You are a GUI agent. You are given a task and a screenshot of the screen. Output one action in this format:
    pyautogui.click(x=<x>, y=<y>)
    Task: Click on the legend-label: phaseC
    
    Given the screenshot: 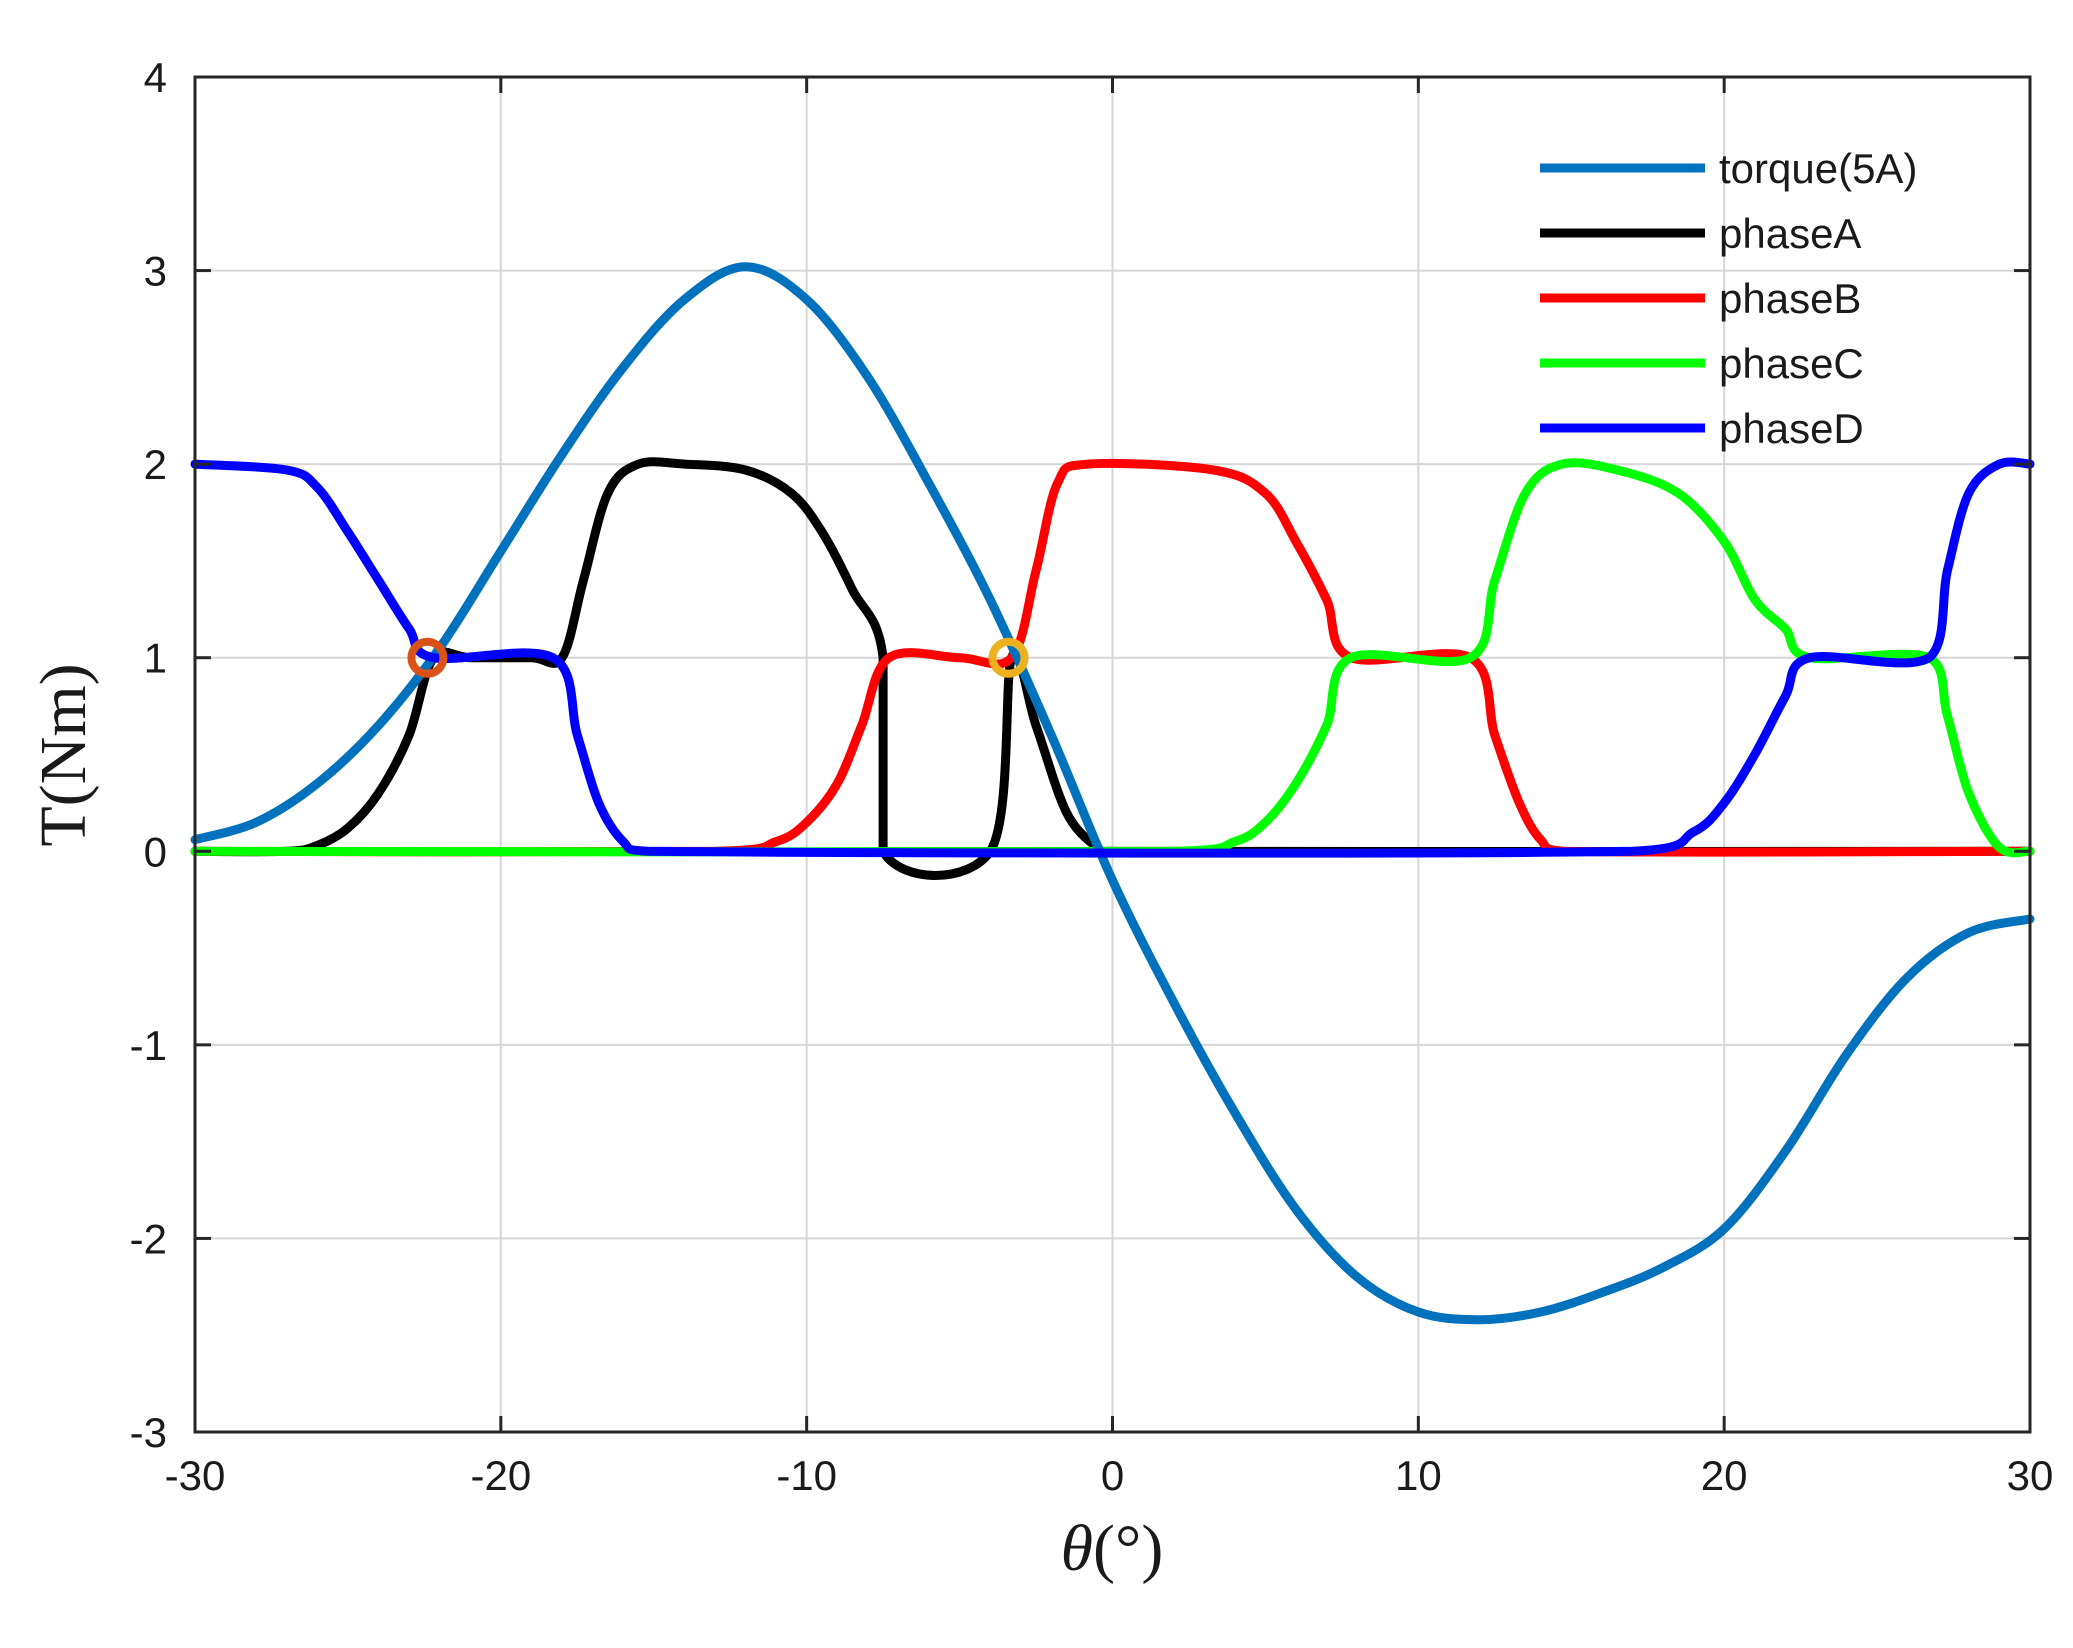 What is the action you would take?
    pyautogui.click(x=1791, y=363)
    